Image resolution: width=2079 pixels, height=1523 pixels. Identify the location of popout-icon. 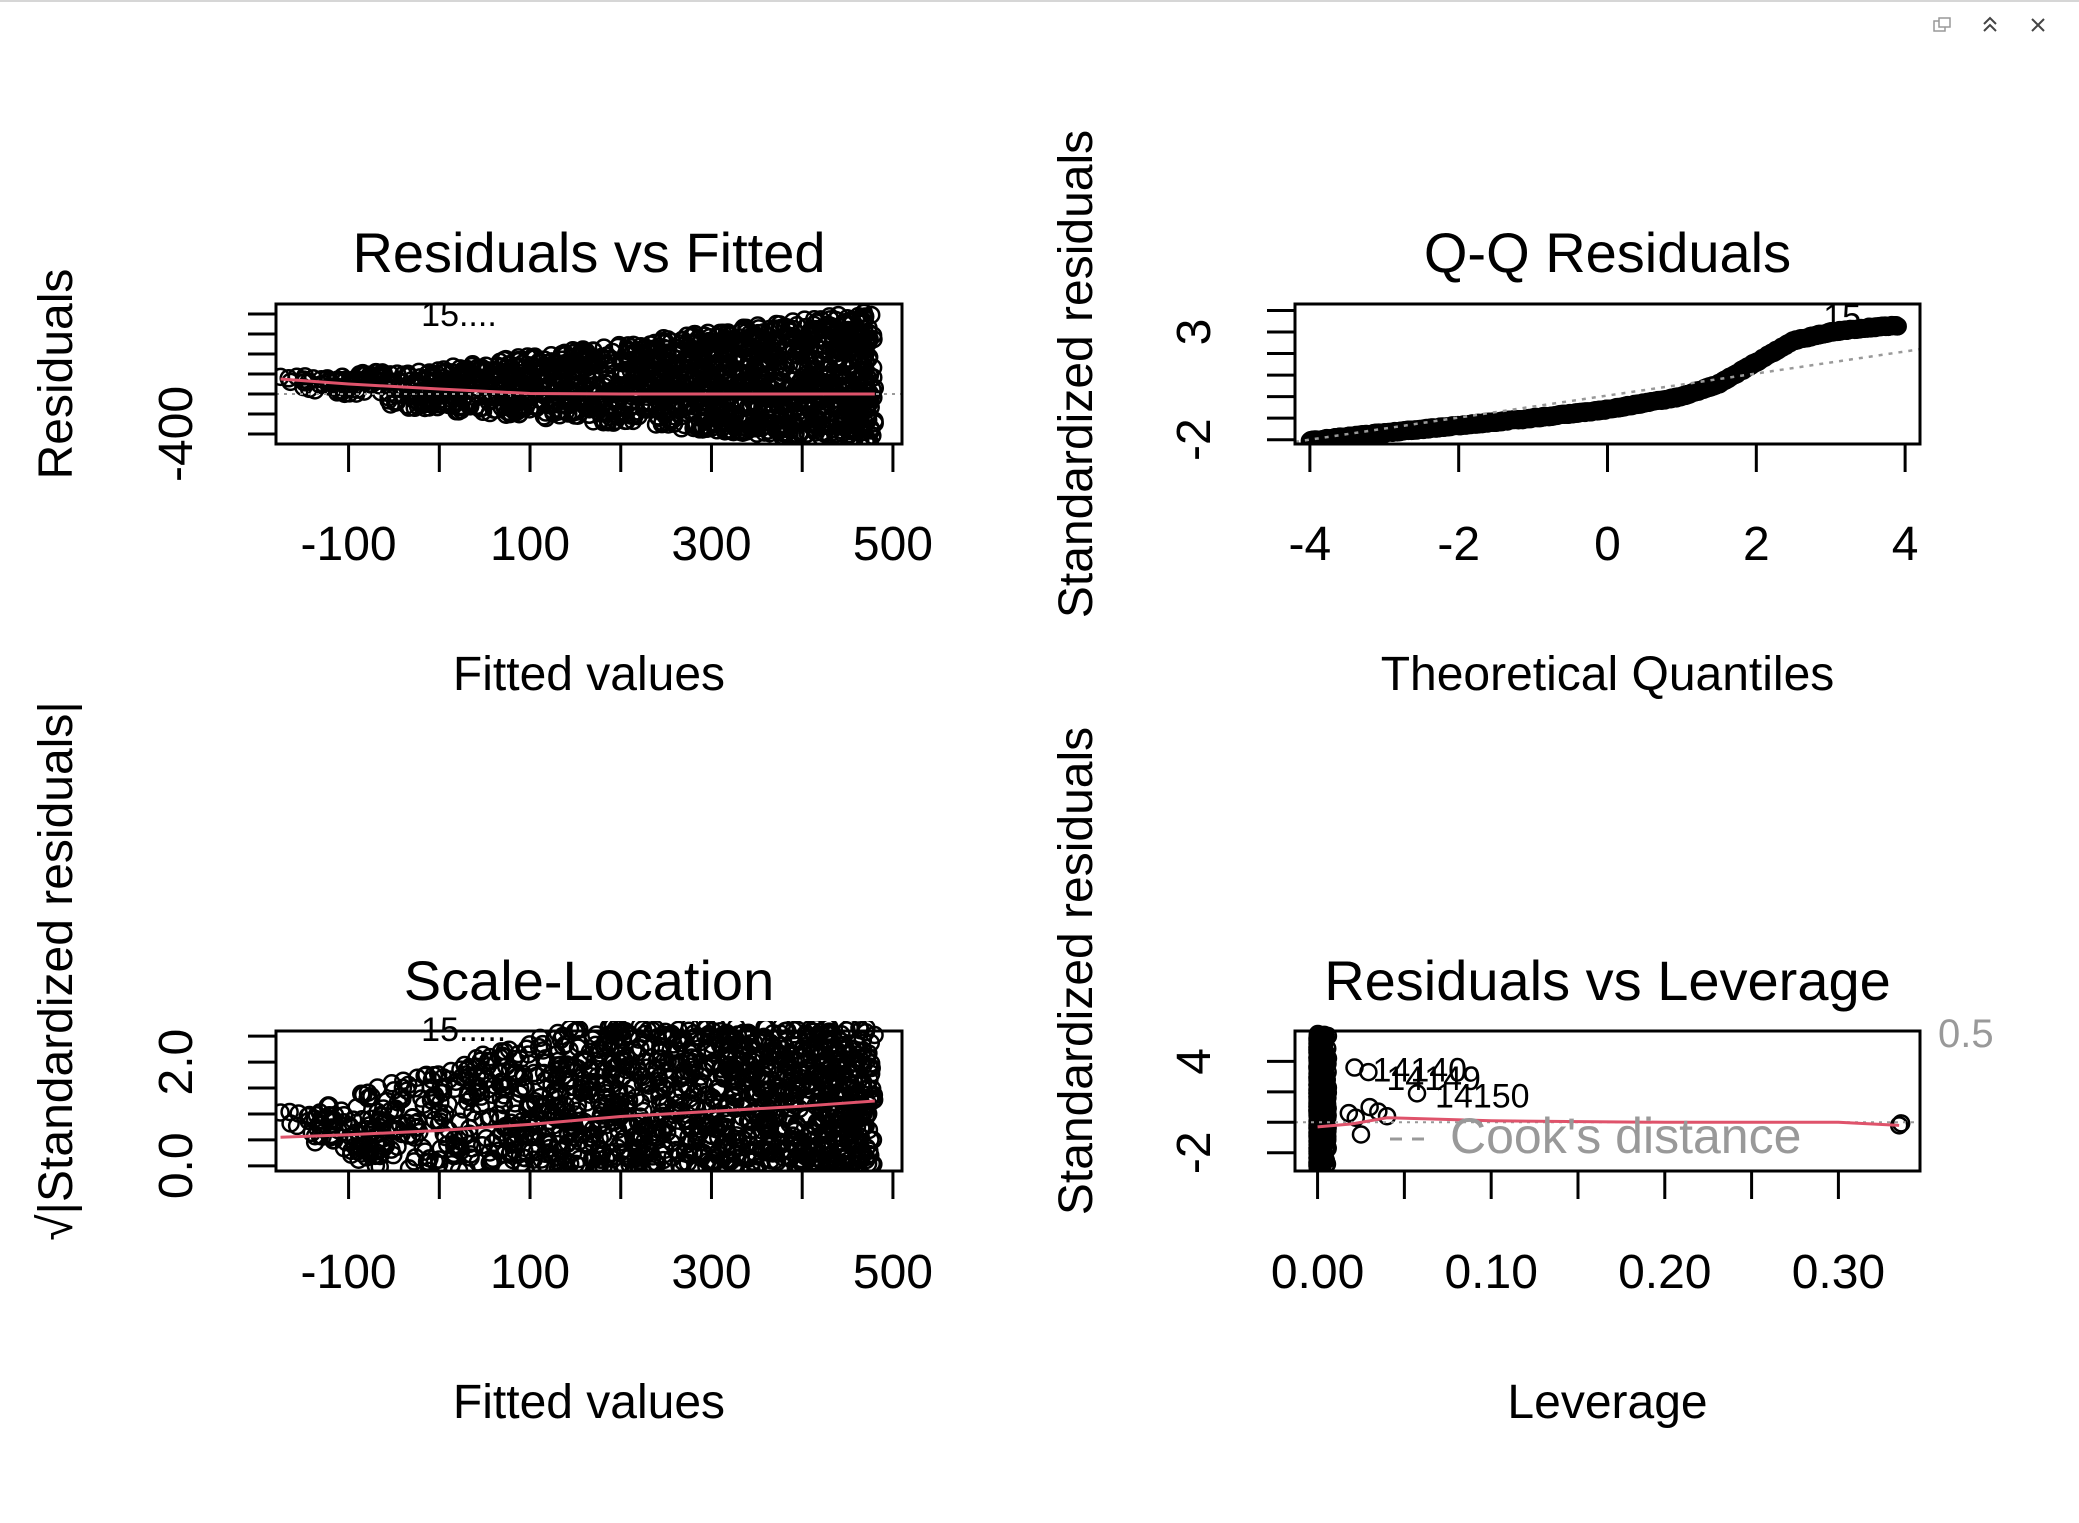
(1942, 25).